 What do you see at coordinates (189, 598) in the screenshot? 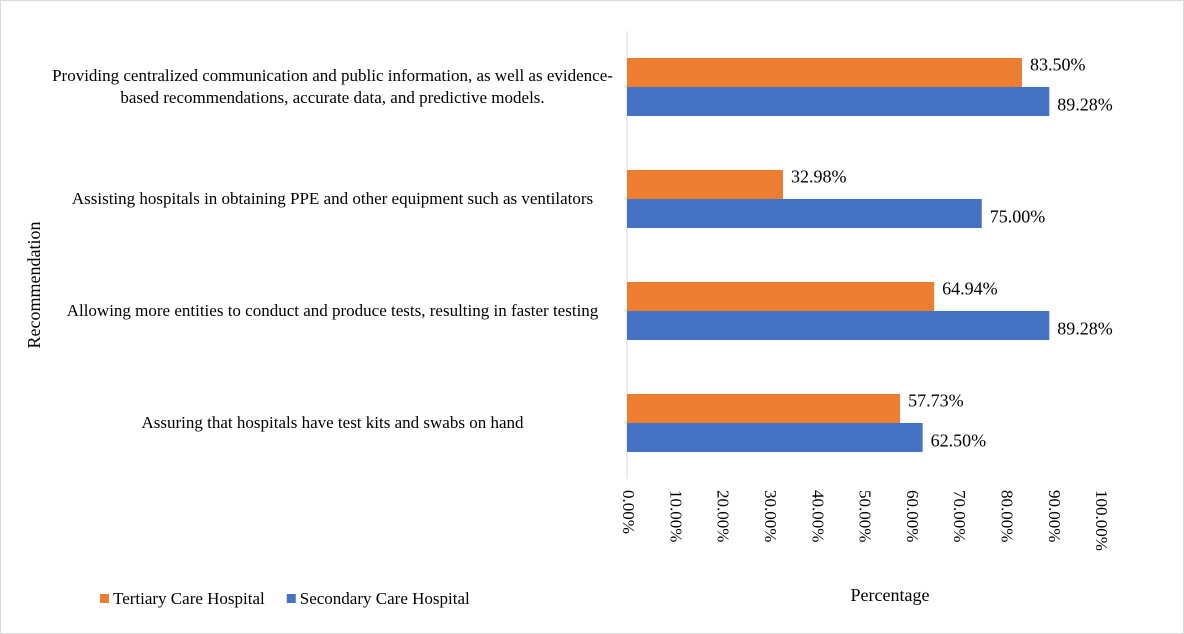
I see `legend-label: Tertiary Care Hospital` at bounding box center [189, 598].